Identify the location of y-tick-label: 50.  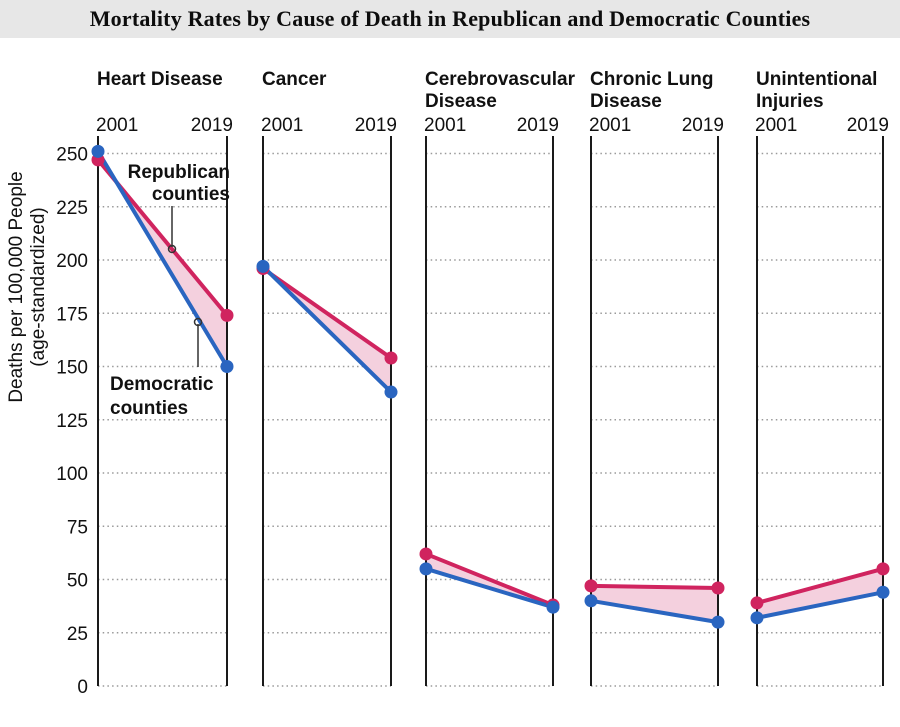
(77, 581).